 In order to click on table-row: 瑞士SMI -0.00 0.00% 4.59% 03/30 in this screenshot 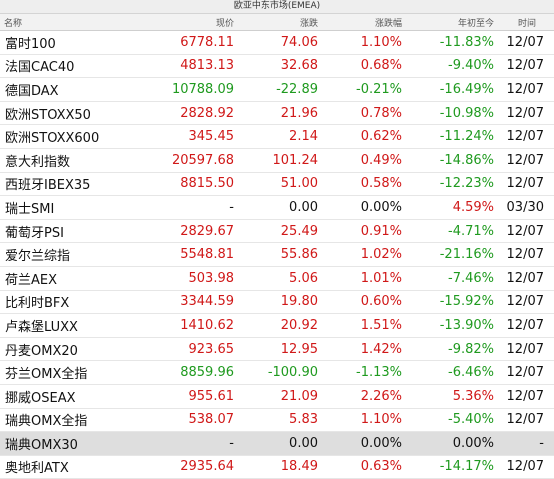, I will do `click(277, 207)`.